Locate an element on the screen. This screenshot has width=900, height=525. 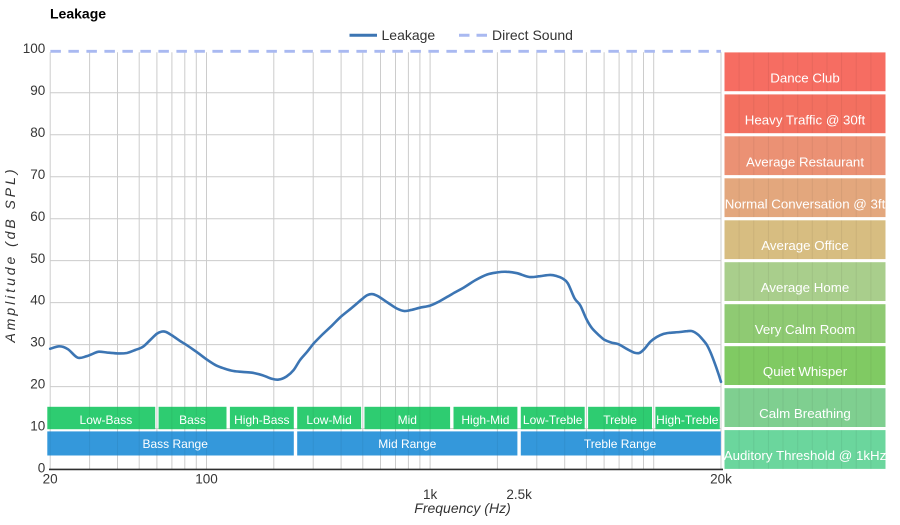
svg-text: Low-Bass is located at coordinates (106, 420).